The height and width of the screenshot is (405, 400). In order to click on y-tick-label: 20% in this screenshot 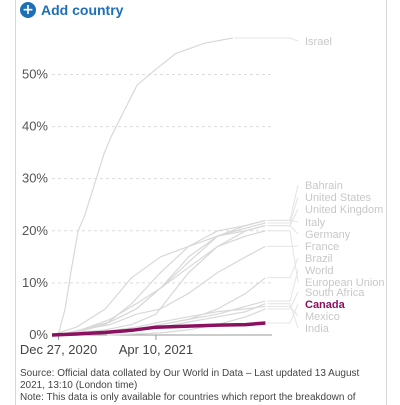, I will do `click(35, 230)`.